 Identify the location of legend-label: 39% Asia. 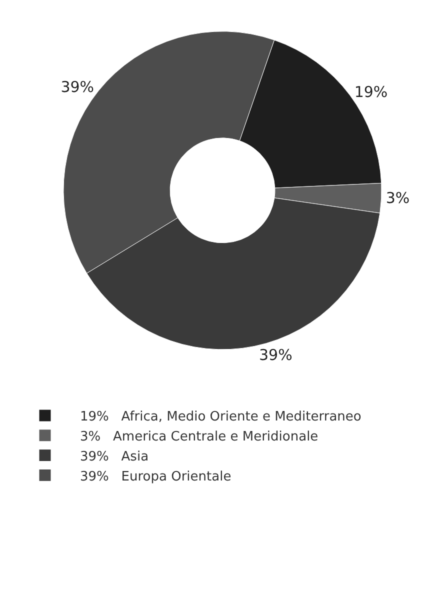
(114, 456).